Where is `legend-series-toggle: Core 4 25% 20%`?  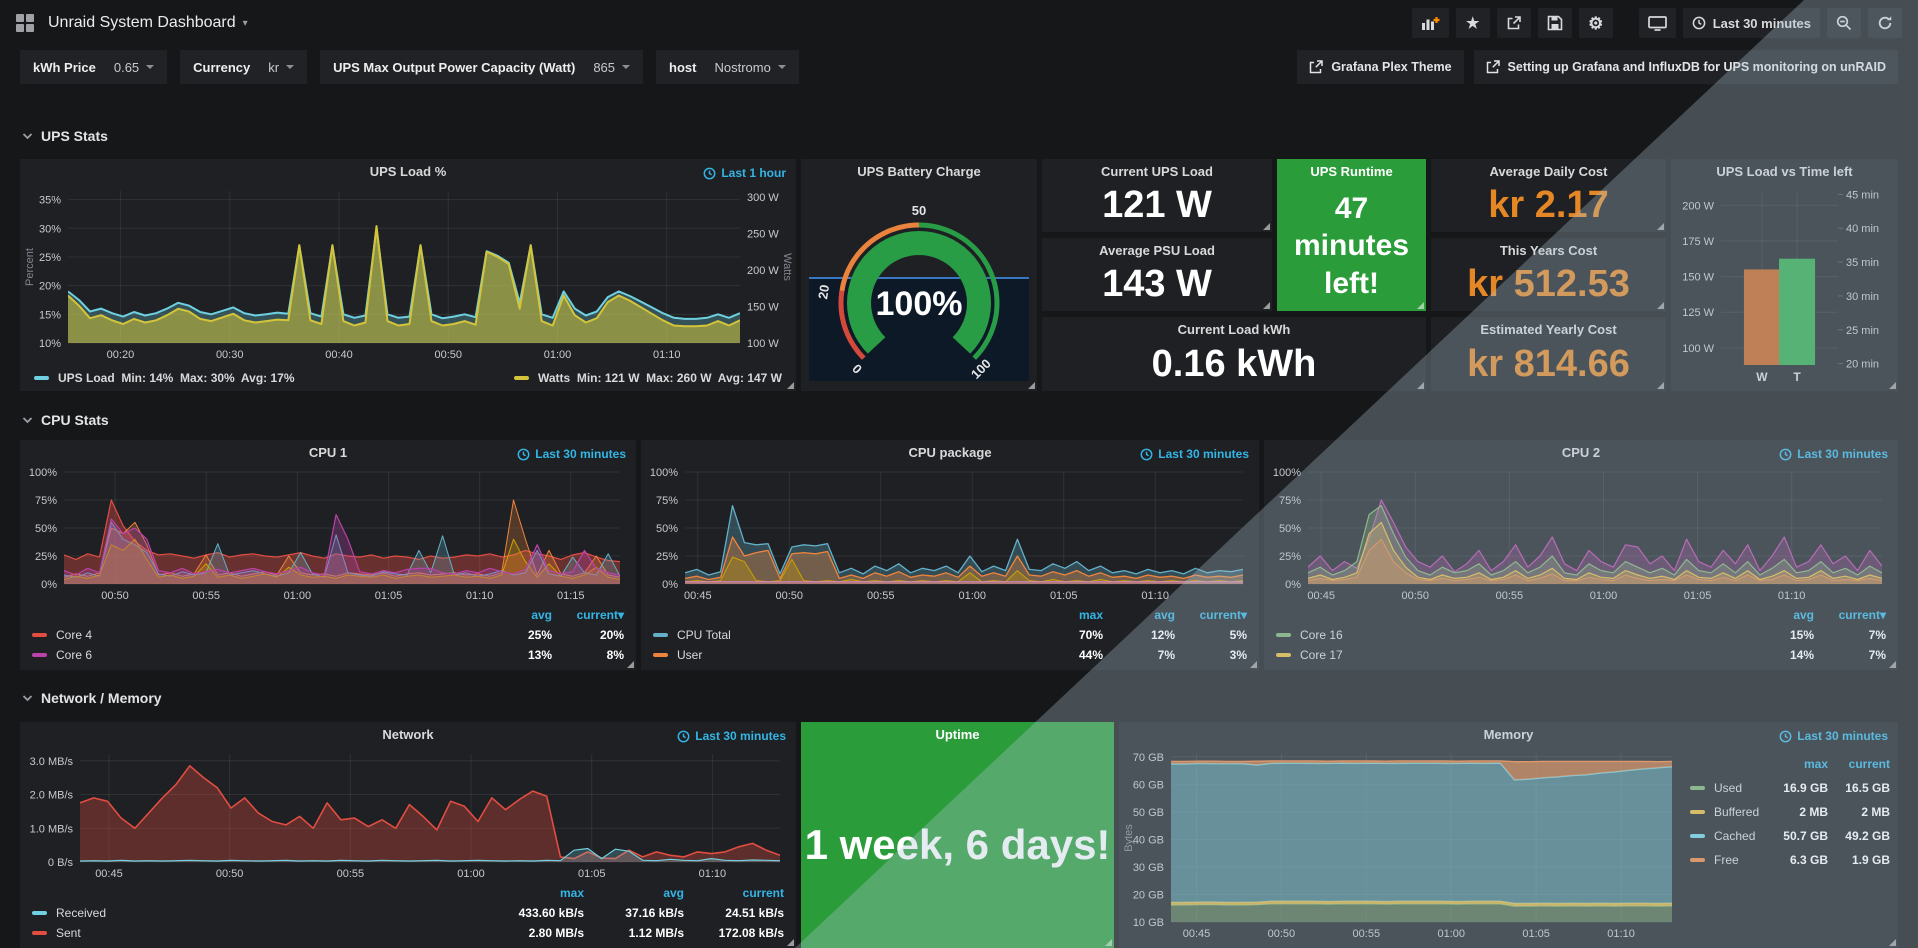 legend-series-toggle: Core 4 25% 20% is located at coordinates (328, 635).